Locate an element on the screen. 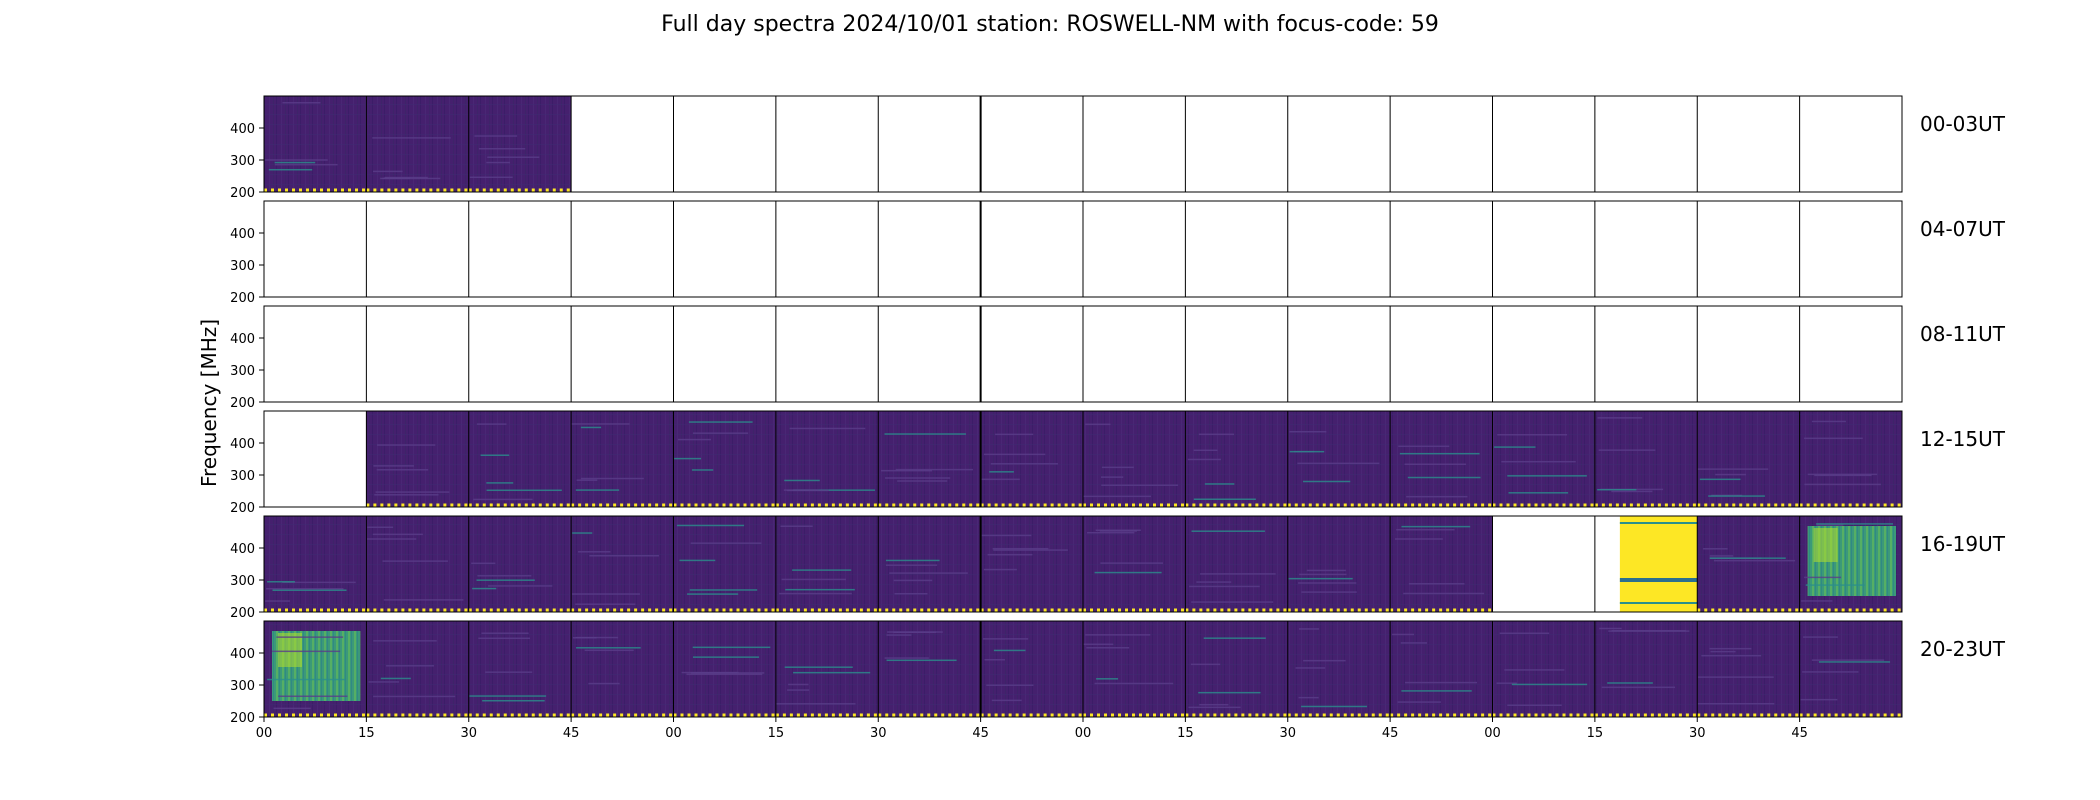  x-tick-label: 30 is located at coordinates (1287, 733).